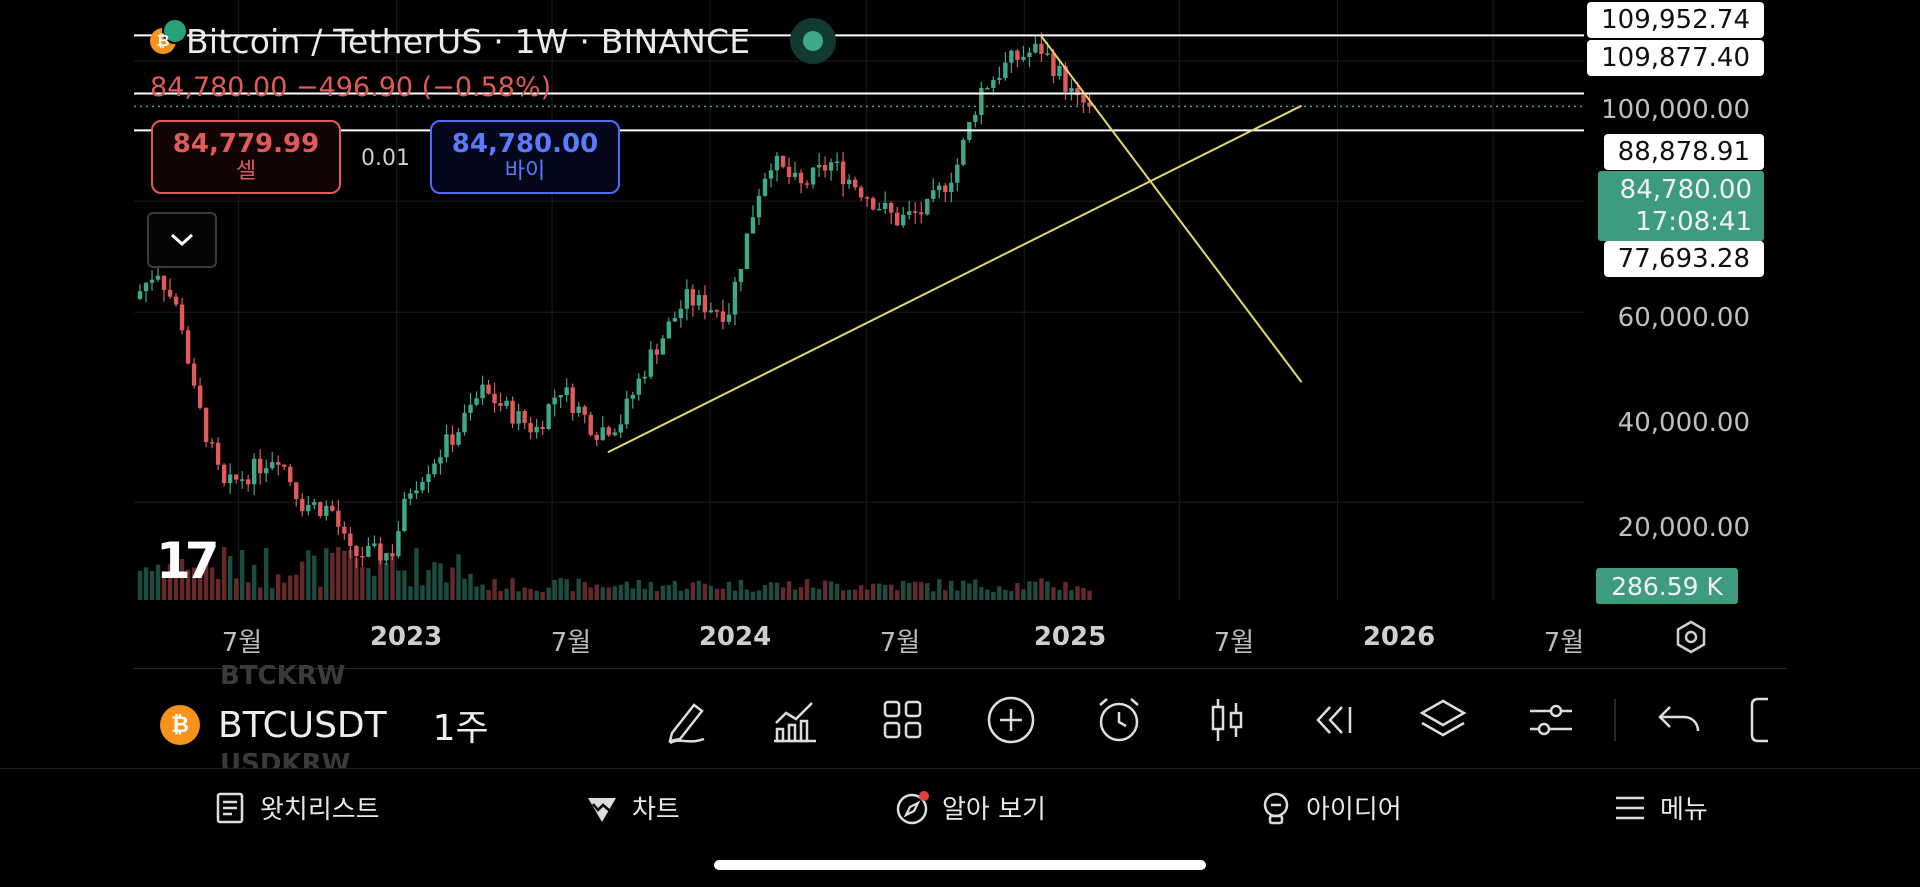  What do you see at coordinates (1227, 720) in the screenshot?
I see `candles-icon` at bounding box center [1227, 720].